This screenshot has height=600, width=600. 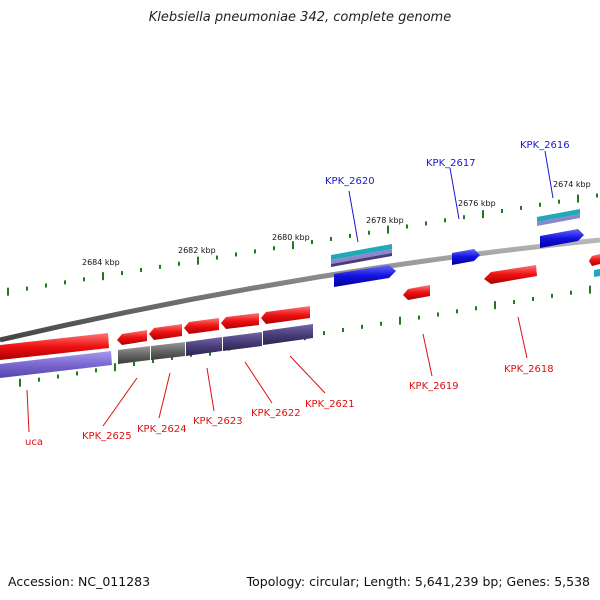 I want to click on scale-label: 2676 kbp, so click(x=477, y=203).